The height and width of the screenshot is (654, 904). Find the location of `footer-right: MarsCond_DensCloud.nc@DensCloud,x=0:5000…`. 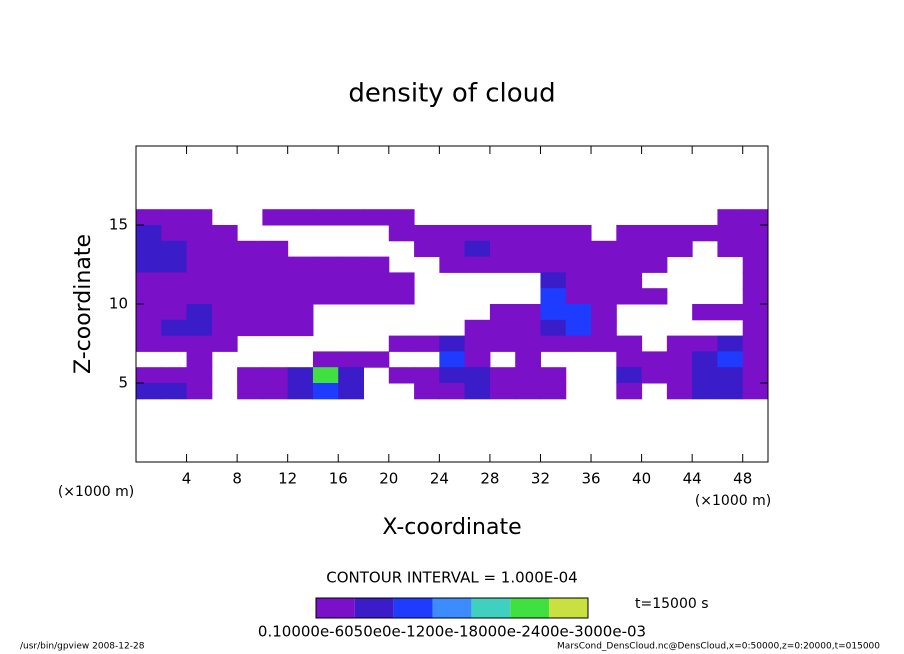

footer-right: MarsCond_DensCloud.nc@DensCloud,x=0:5000… is located at coordinates (718, 647).